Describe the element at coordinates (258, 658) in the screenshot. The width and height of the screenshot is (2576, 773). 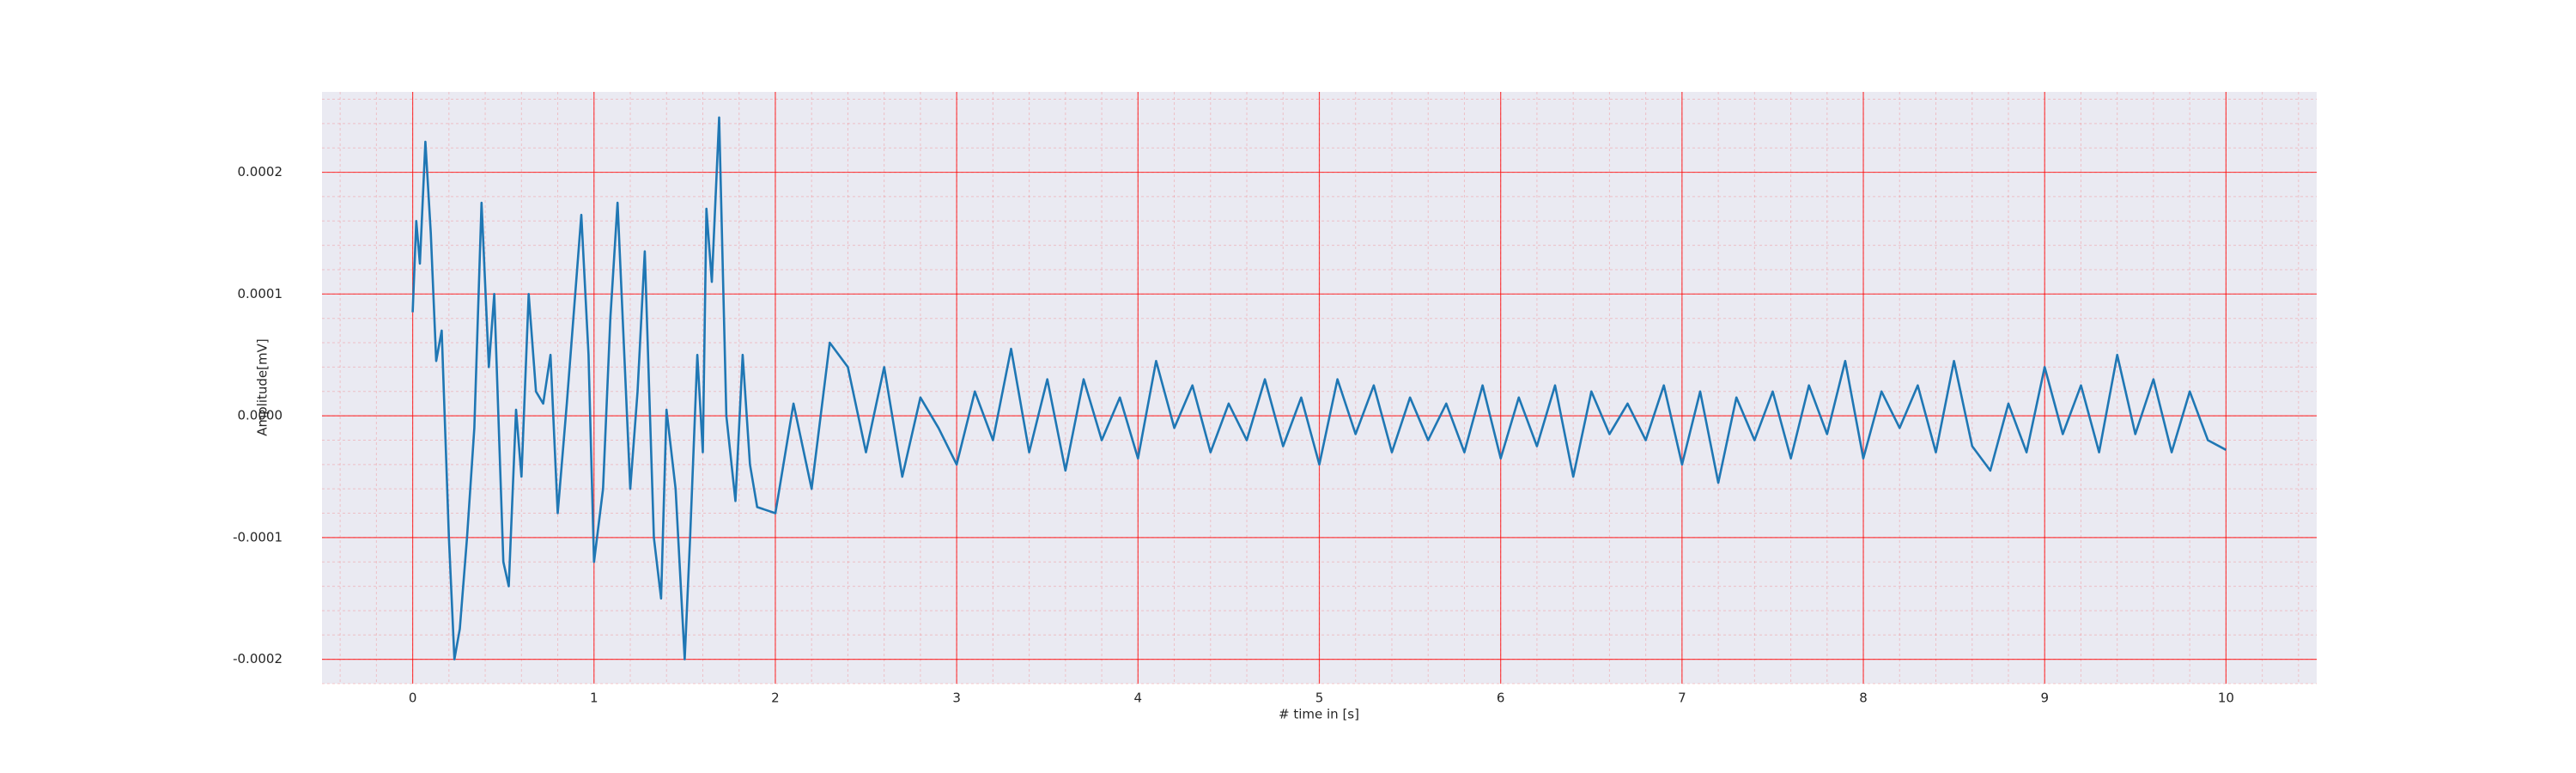
I see `y-tick-label: -0.0002` at that location.